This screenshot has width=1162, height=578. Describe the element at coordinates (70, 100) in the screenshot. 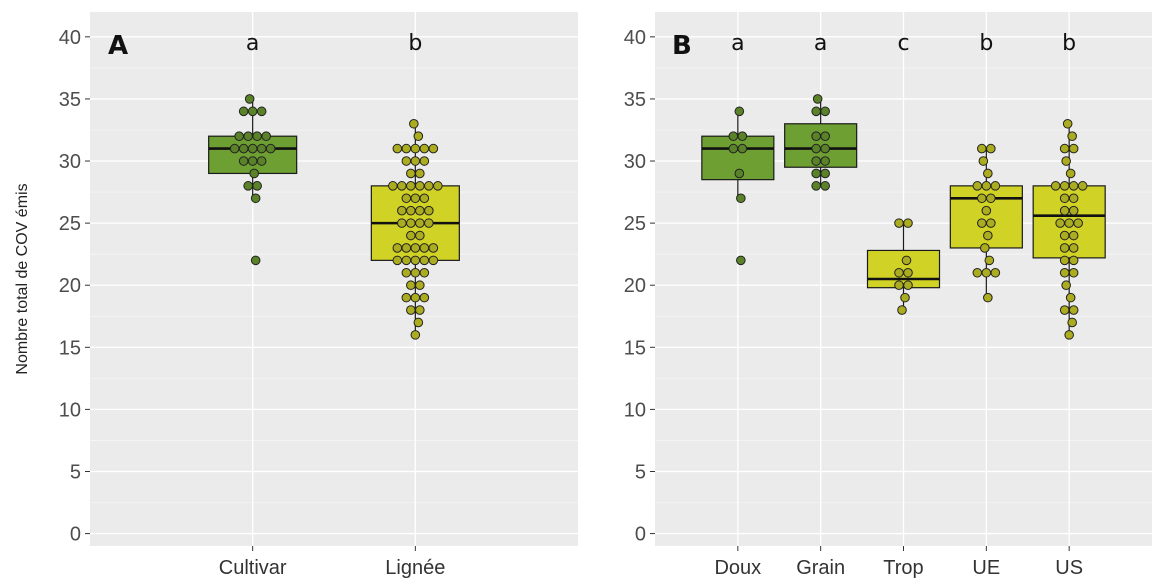

I see `y-tick-label: 35` at that location.